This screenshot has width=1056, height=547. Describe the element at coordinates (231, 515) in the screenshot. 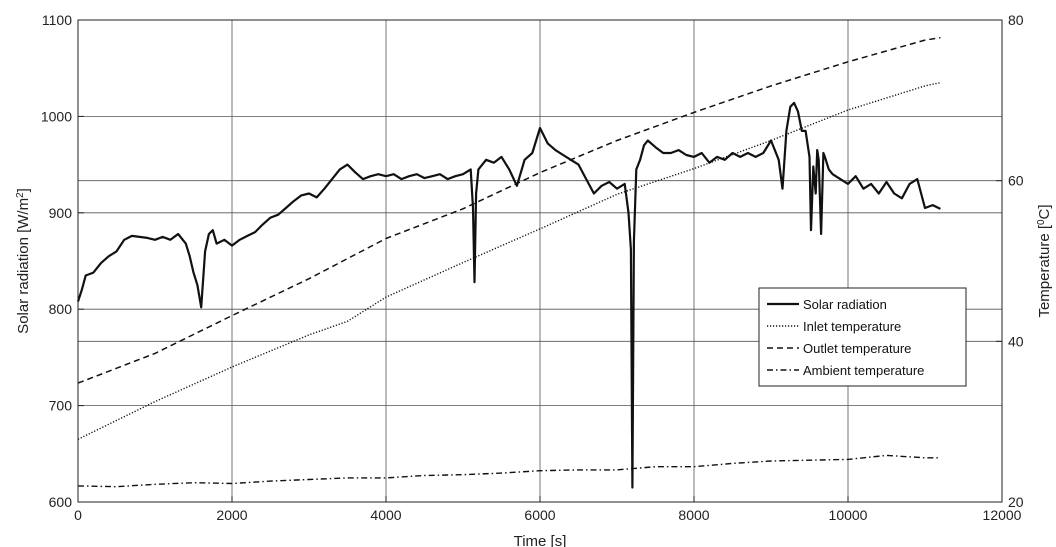

I see `x-tick-label: 2000` at that location.